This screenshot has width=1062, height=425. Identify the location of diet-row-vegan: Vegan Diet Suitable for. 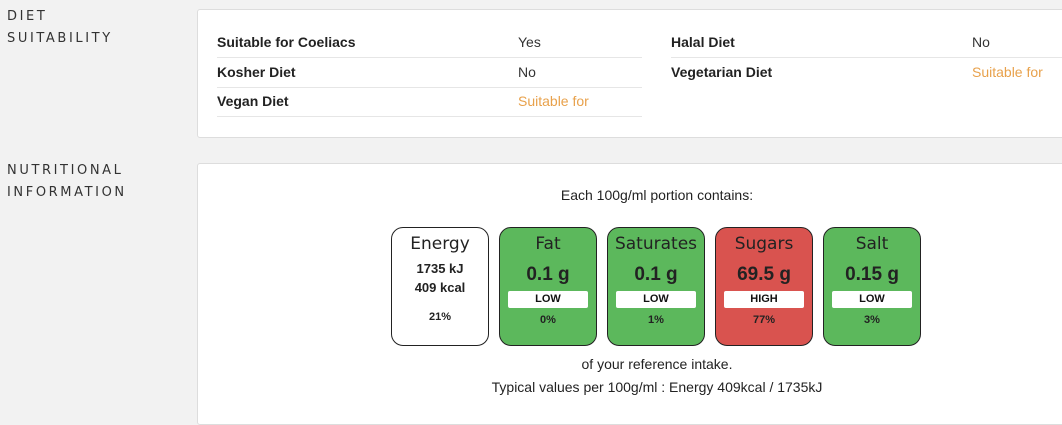
(429, 102).